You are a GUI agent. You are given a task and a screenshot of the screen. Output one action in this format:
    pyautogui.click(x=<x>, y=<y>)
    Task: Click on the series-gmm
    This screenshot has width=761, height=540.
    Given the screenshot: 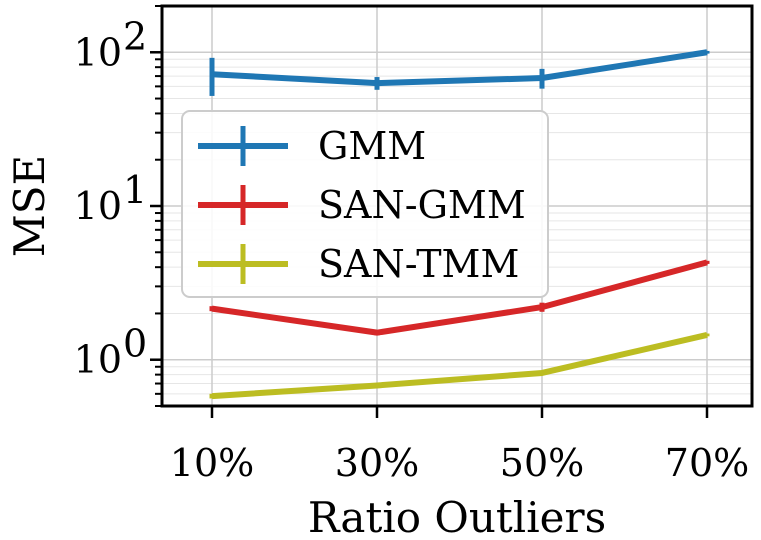 What is the action you would take?
    pyautogui.click(x=459, y=72)
    